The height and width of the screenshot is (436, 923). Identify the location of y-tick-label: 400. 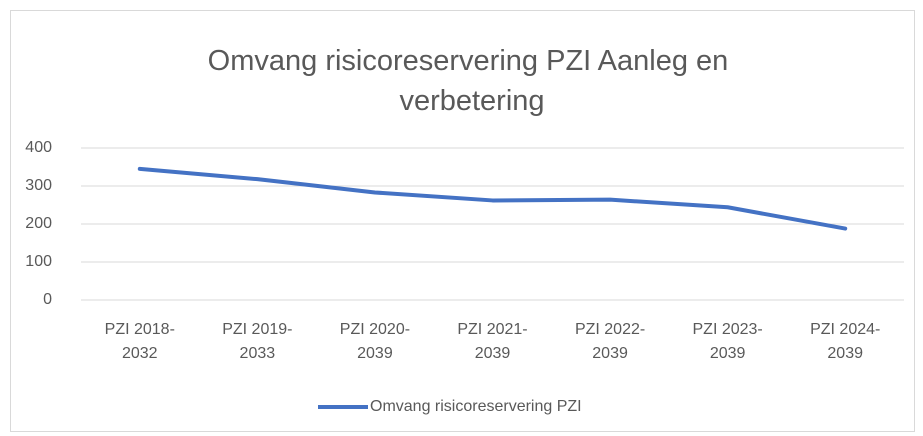
(38, 147).